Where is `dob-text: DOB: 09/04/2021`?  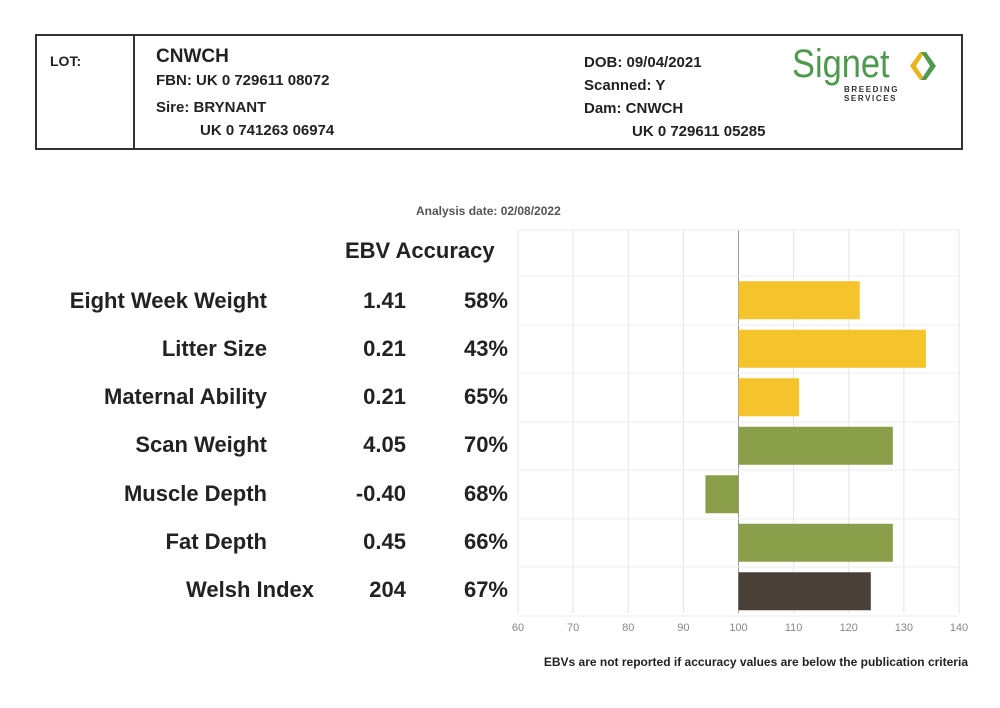 dob-text: DOB: 09/04/2021 is located at coordinates (643, 62).